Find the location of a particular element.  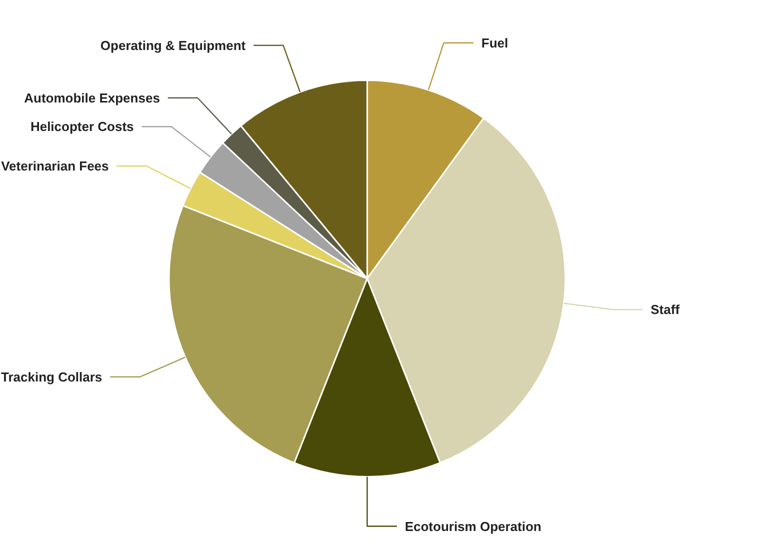

slice-label: Helicopter Costs is located at coordinates (82, 126).